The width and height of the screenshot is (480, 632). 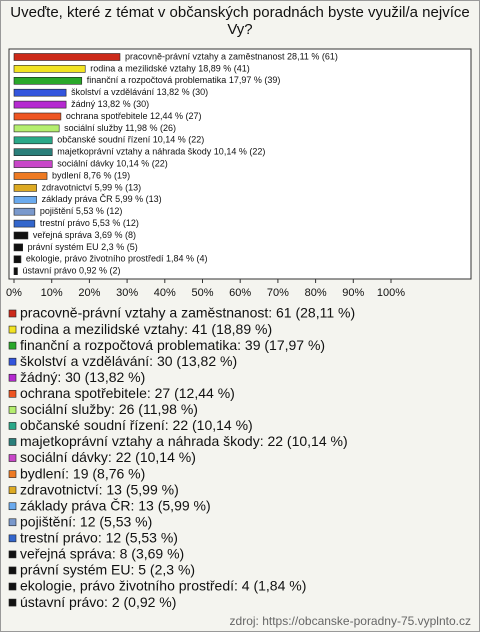 What do you see at coordinates (134, 116) in the screenshot?
I see `bar-label: ochrana spotřebitele 12,44 % (27)` at bounding box center [134, 116].